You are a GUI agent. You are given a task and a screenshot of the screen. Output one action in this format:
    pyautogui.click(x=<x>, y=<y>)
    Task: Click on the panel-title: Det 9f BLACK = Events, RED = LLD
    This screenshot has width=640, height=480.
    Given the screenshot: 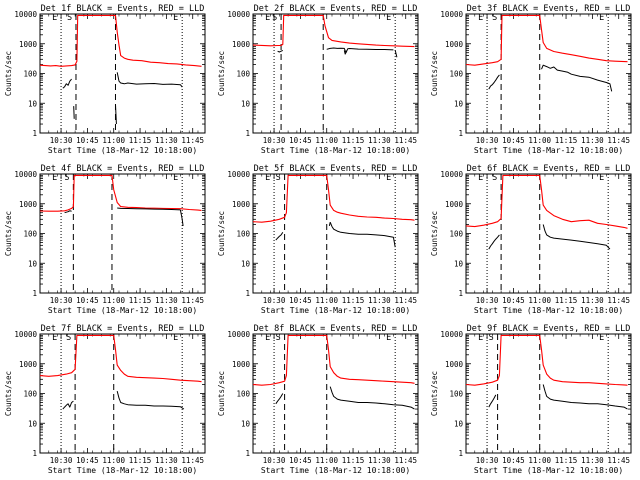 What is the action you would take?
    pyautogui.click(x=549, y=329)
    